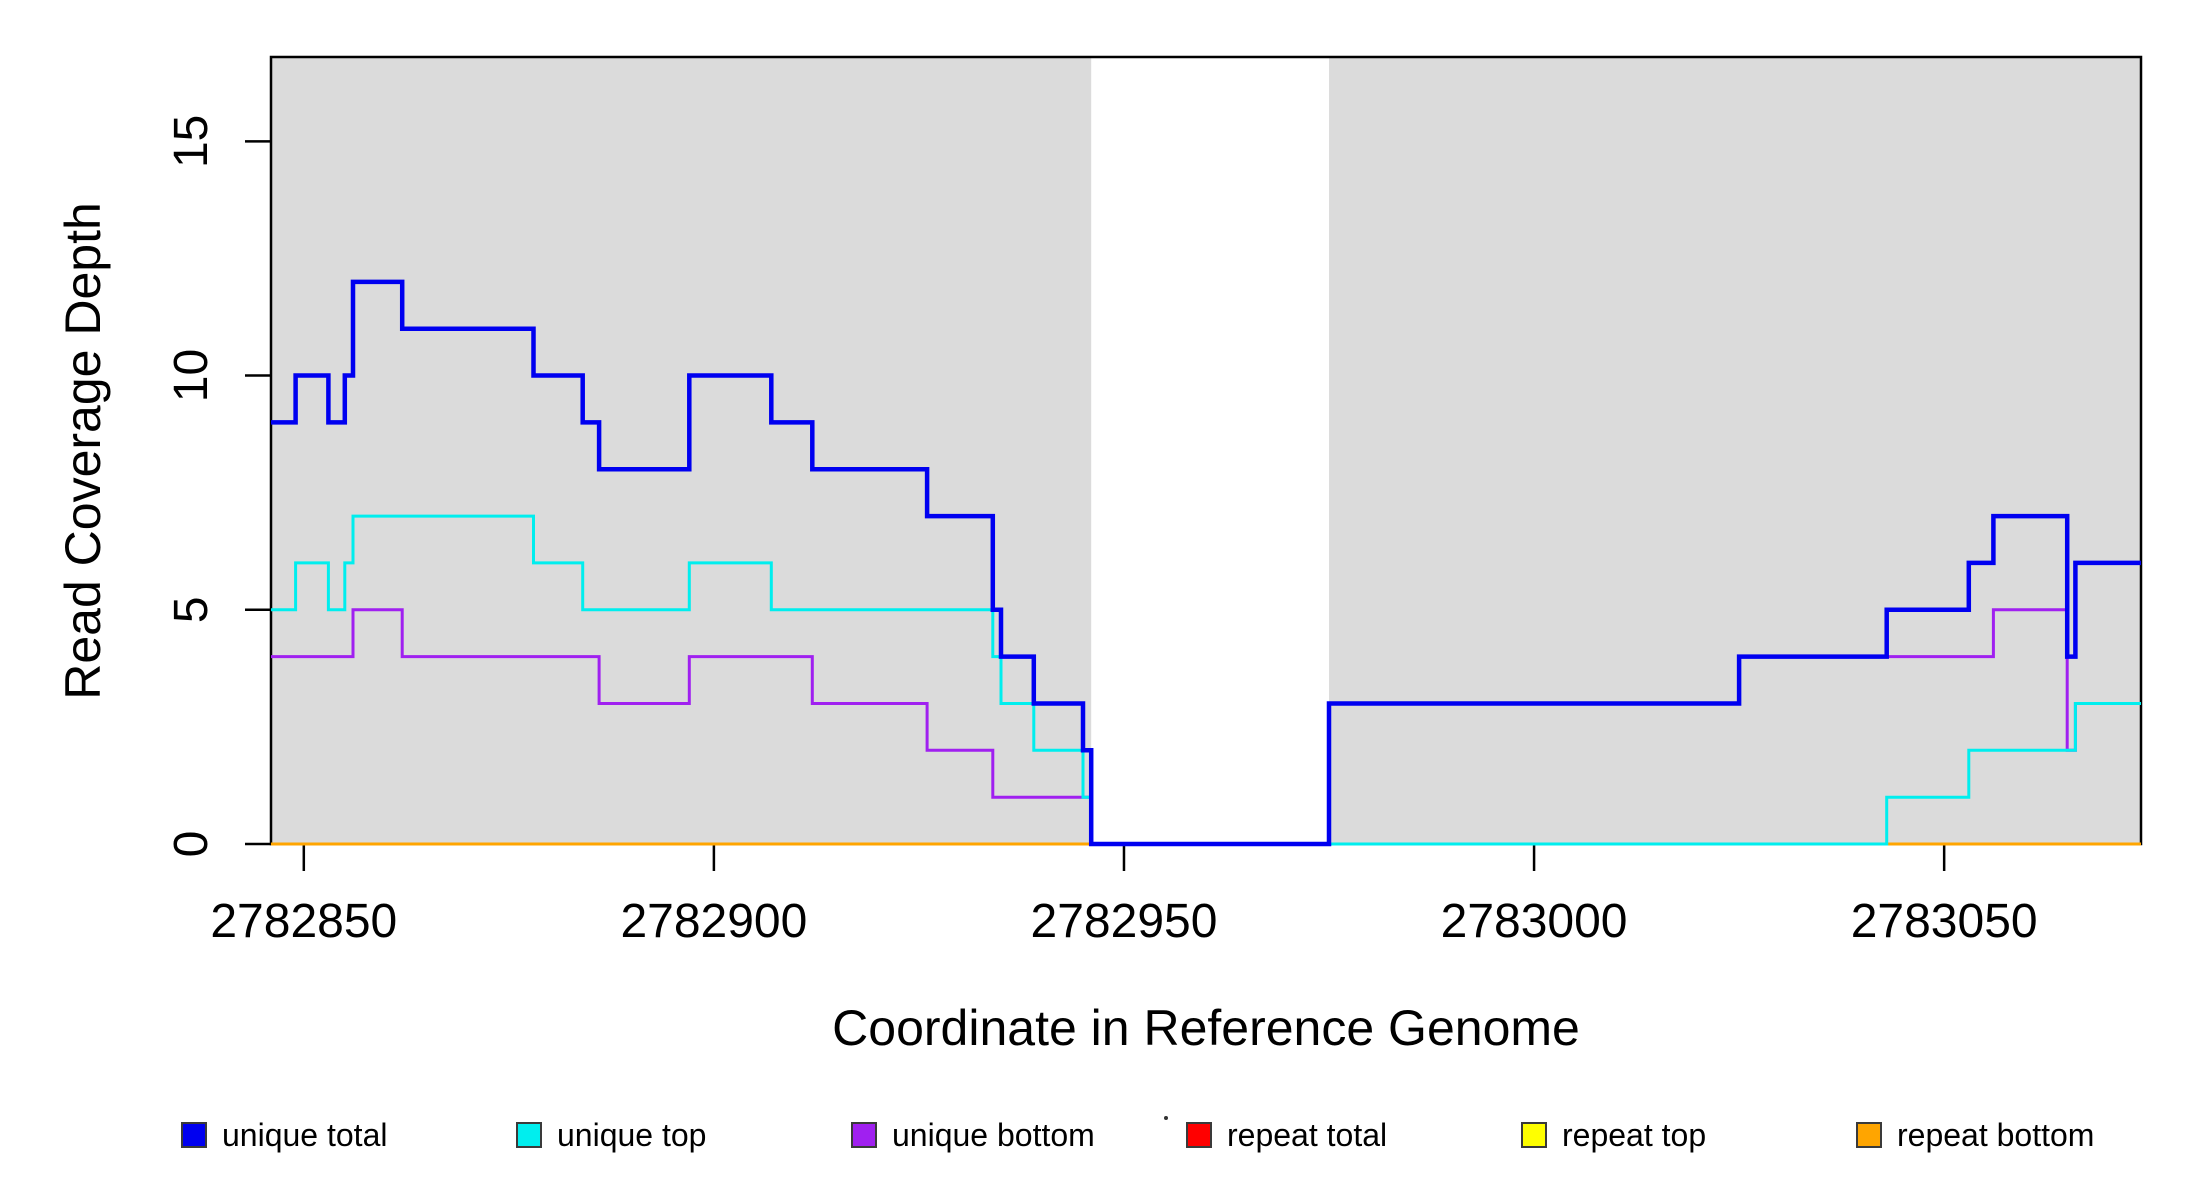 The width and height of the screenshot is (2200, 1200). I want to click on x-axis-tick-label: 2782950, so click(1124, 921).